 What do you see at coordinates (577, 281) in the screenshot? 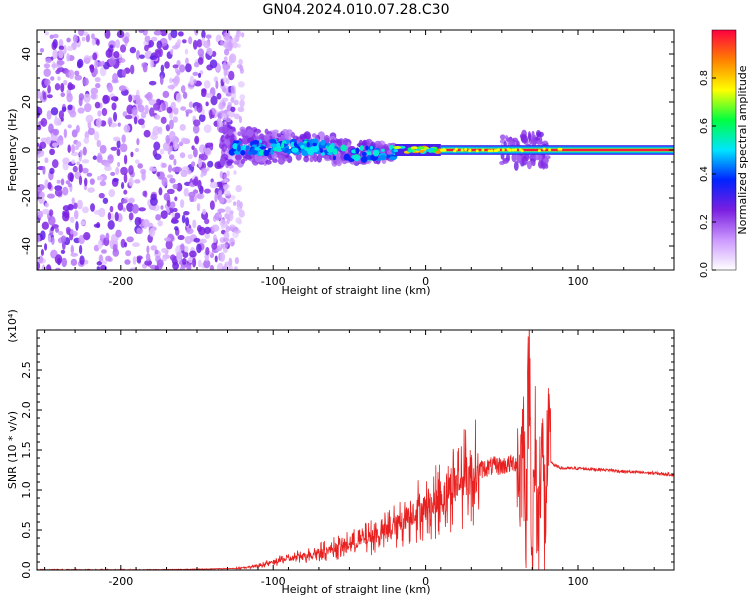
I see `x-tick-label: 100` at bounding box center [577, 281].